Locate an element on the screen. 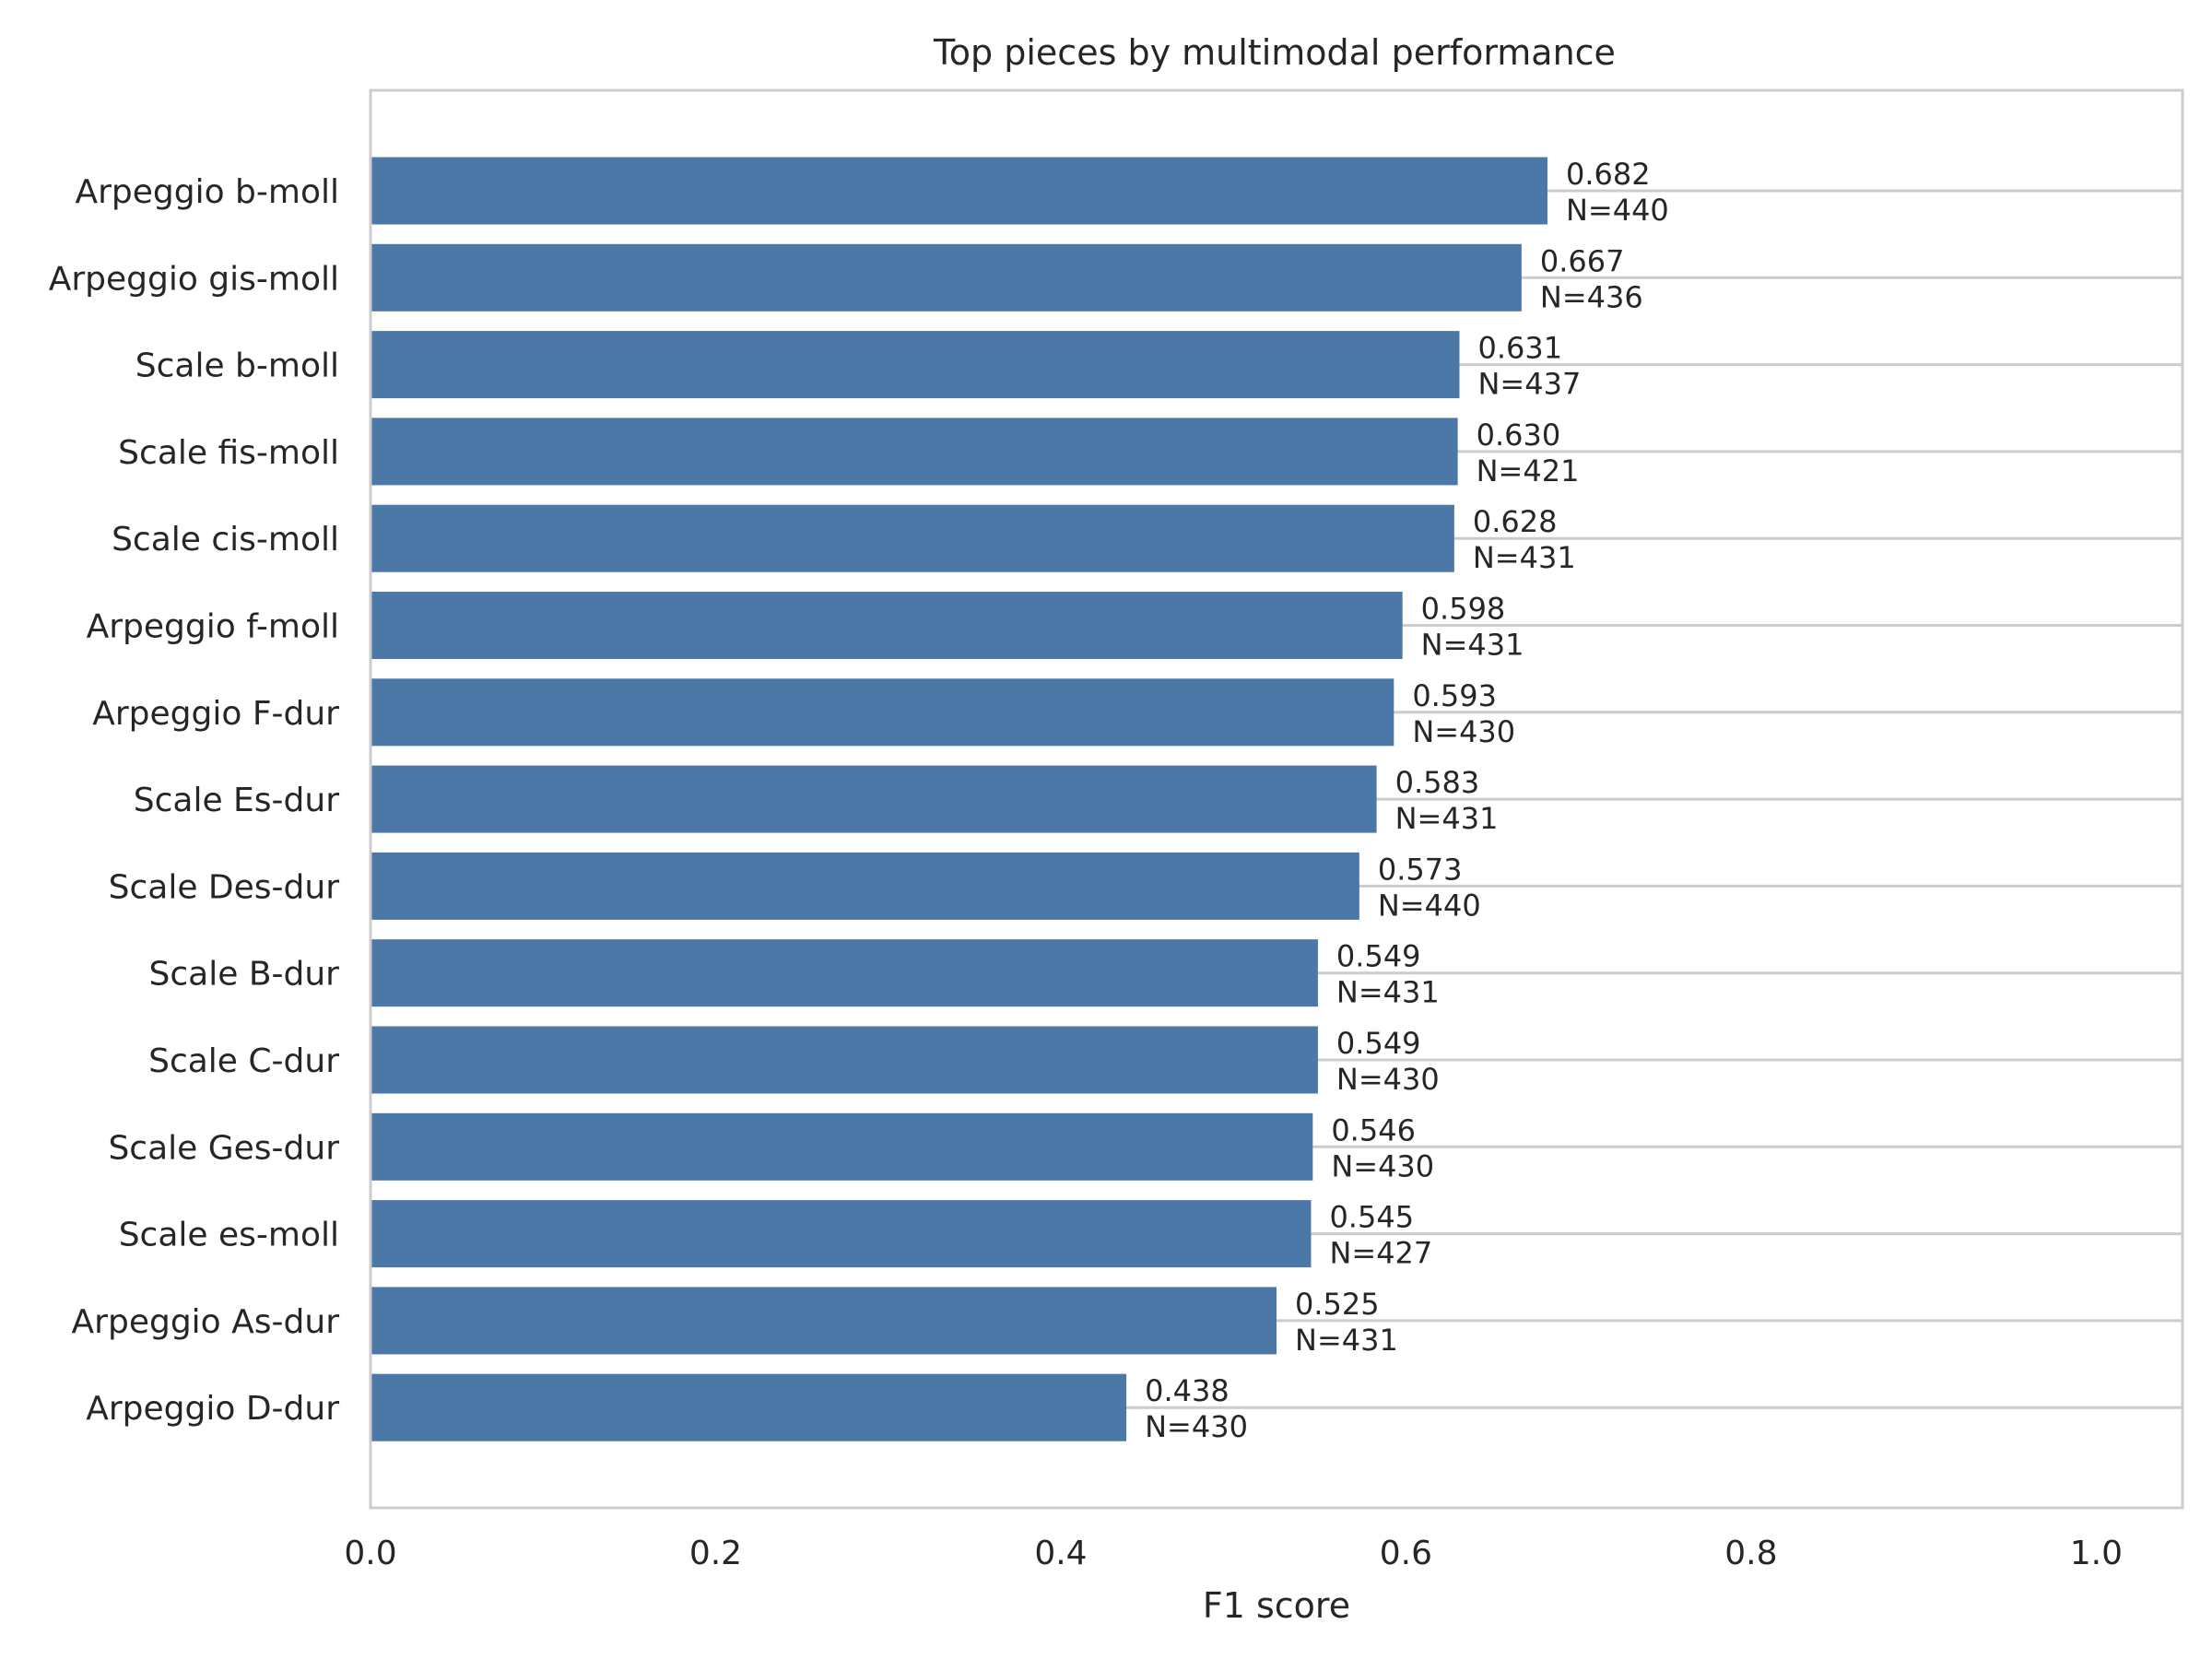  bar-value-label: 0.667 is located at coordinates (1582, 260).